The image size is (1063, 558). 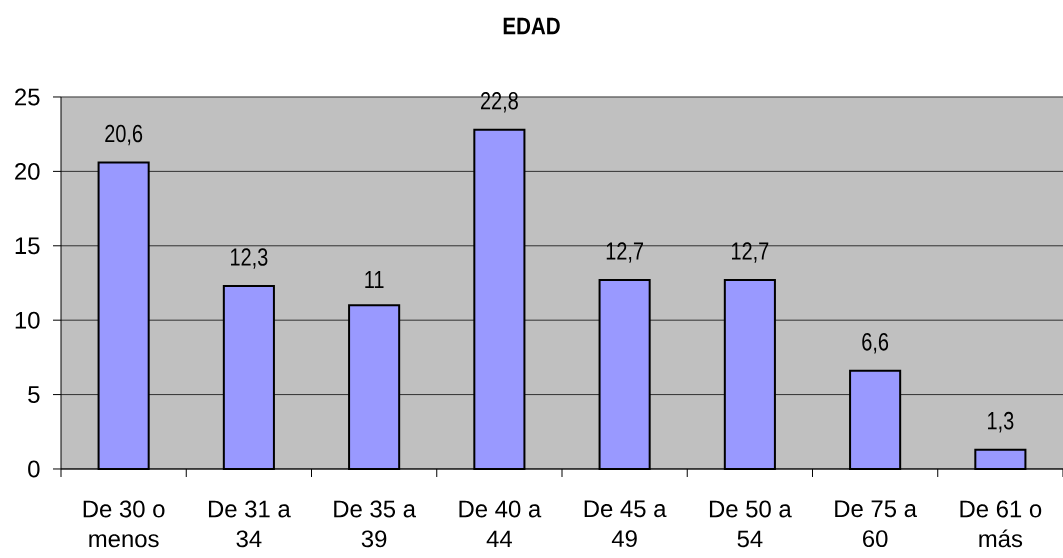 I want to click on x-tick-label: De 40 a 44, so click(x=500, y=524).